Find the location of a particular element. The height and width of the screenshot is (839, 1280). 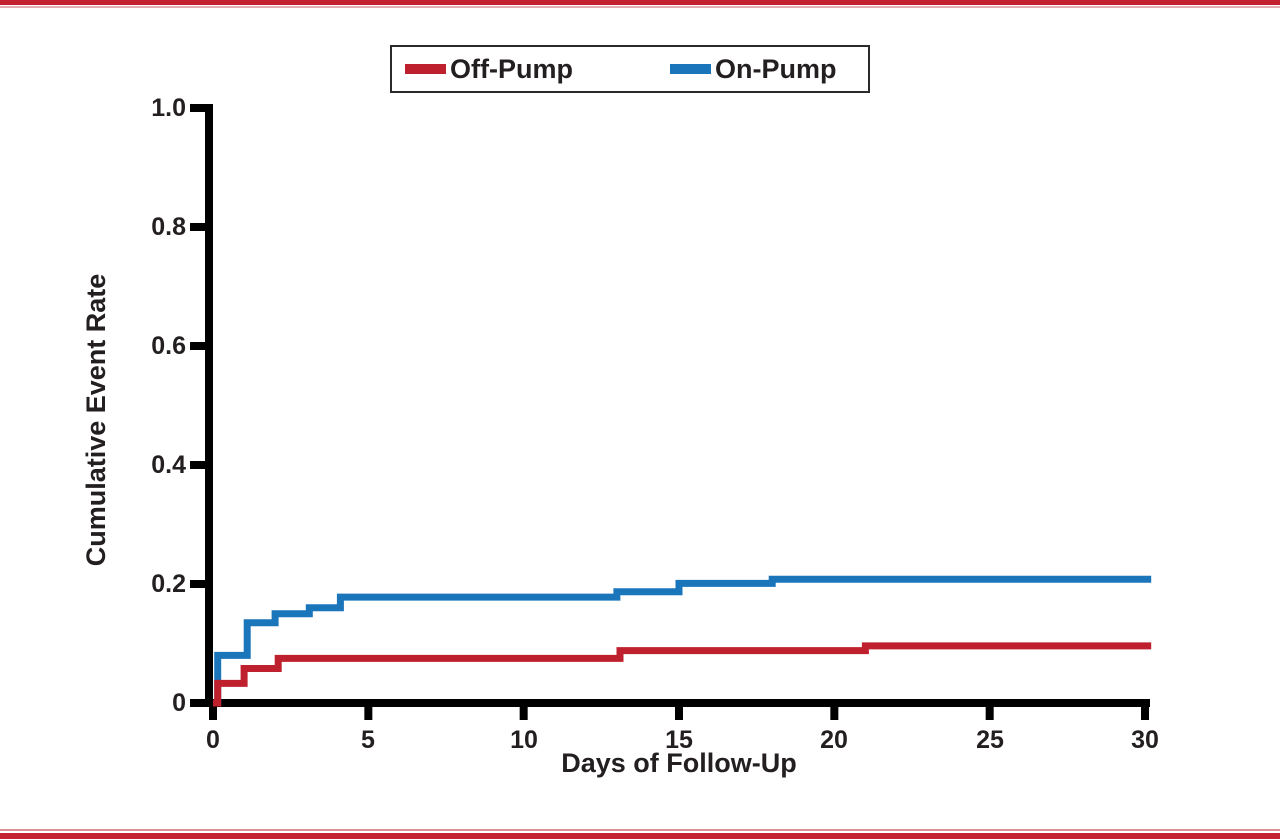

x-tick-label-0: 0 is located at coordinates (213, 740).